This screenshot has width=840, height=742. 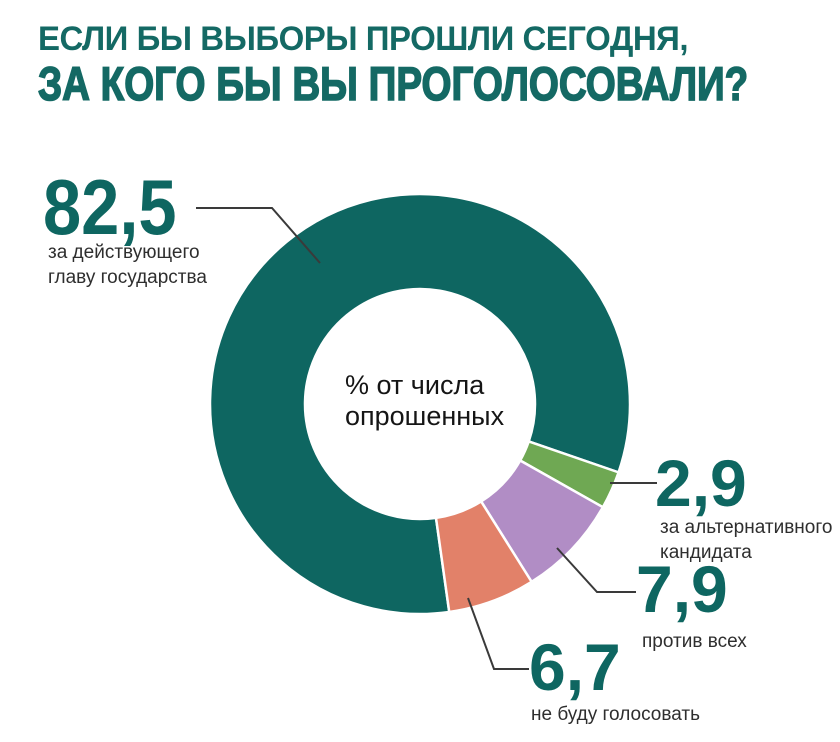 I want to click on leader-line-against-all, so click(x=596, y=570).